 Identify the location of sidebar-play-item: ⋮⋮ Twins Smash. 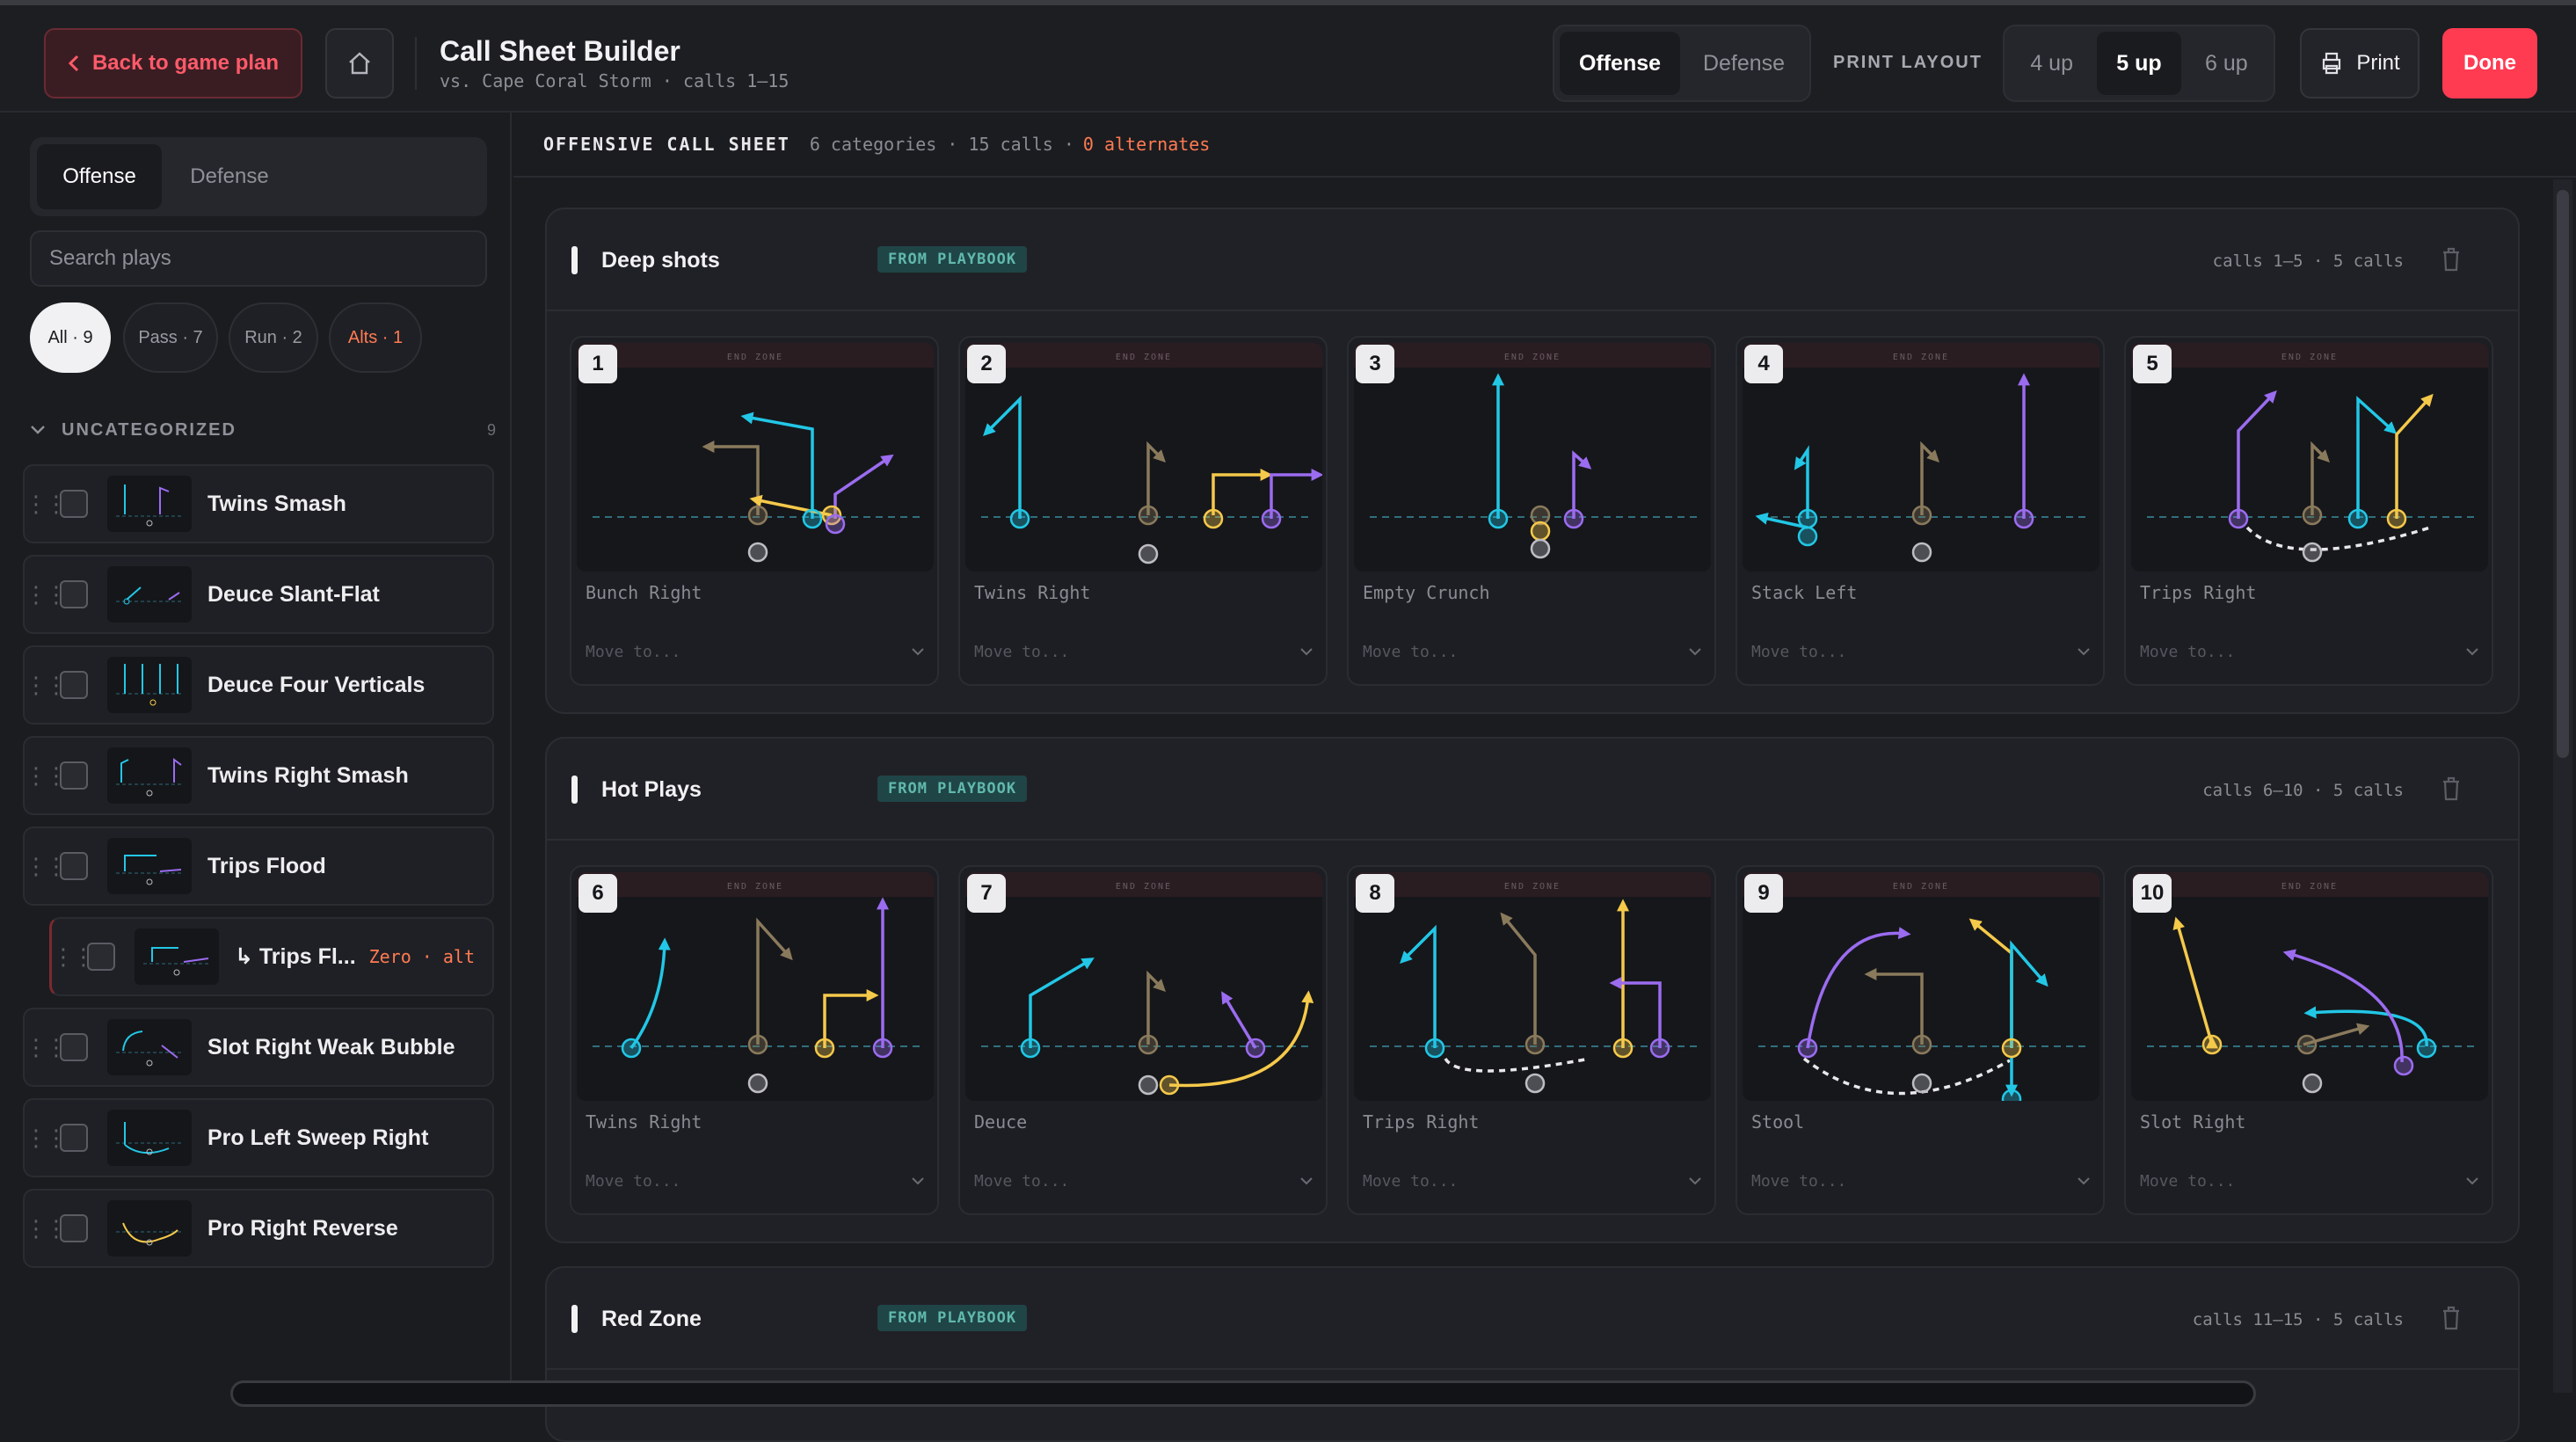
(258, 503).